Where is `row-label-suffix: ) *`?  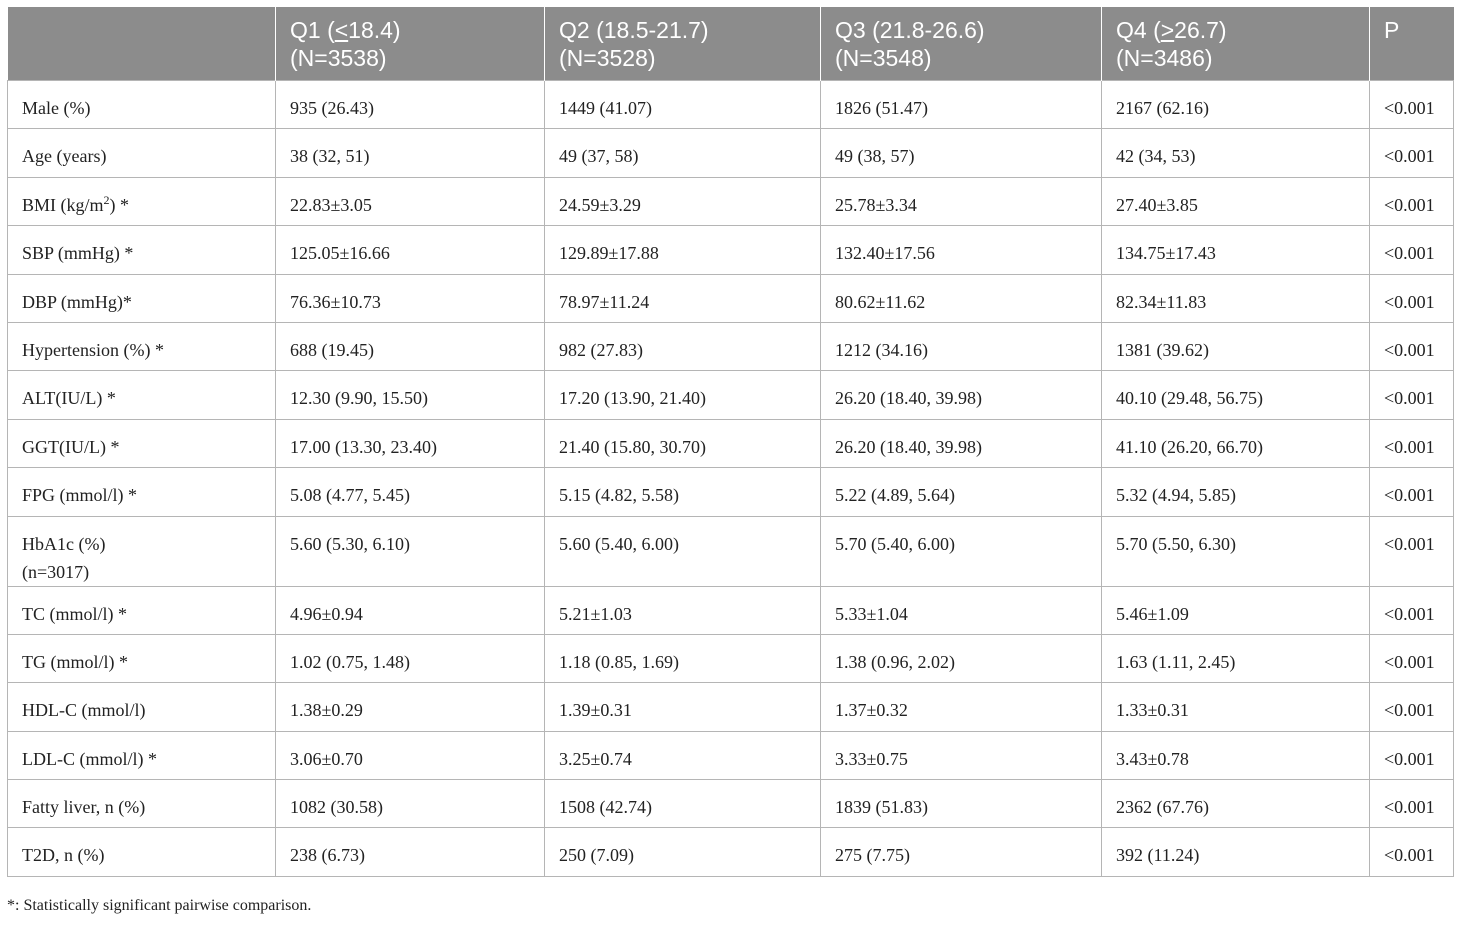
row-label-suffix: ) * is located at coordinates (119, 204).